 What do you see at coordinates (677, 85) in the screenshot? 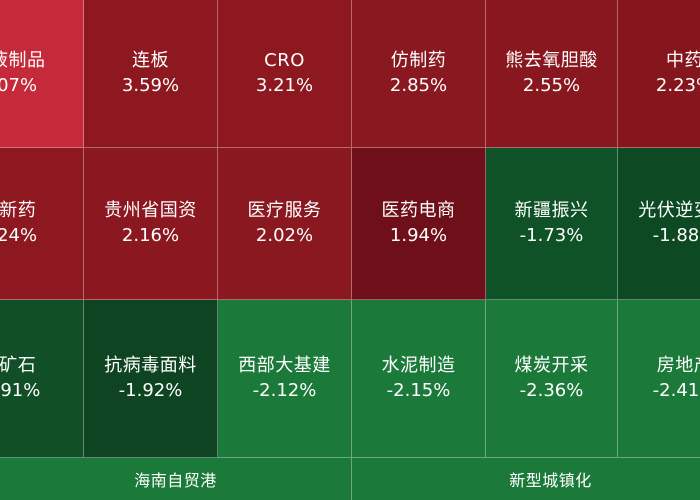
I see `tile-change: 2.23%` at bounding box center [677, 85].